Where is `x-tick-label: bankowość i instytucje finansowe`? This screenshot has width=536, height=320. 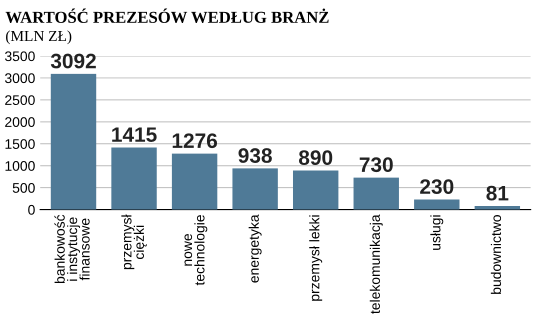 x-tick-label: bankowość i instytucje finansowe is located at coordinates (72, 249).